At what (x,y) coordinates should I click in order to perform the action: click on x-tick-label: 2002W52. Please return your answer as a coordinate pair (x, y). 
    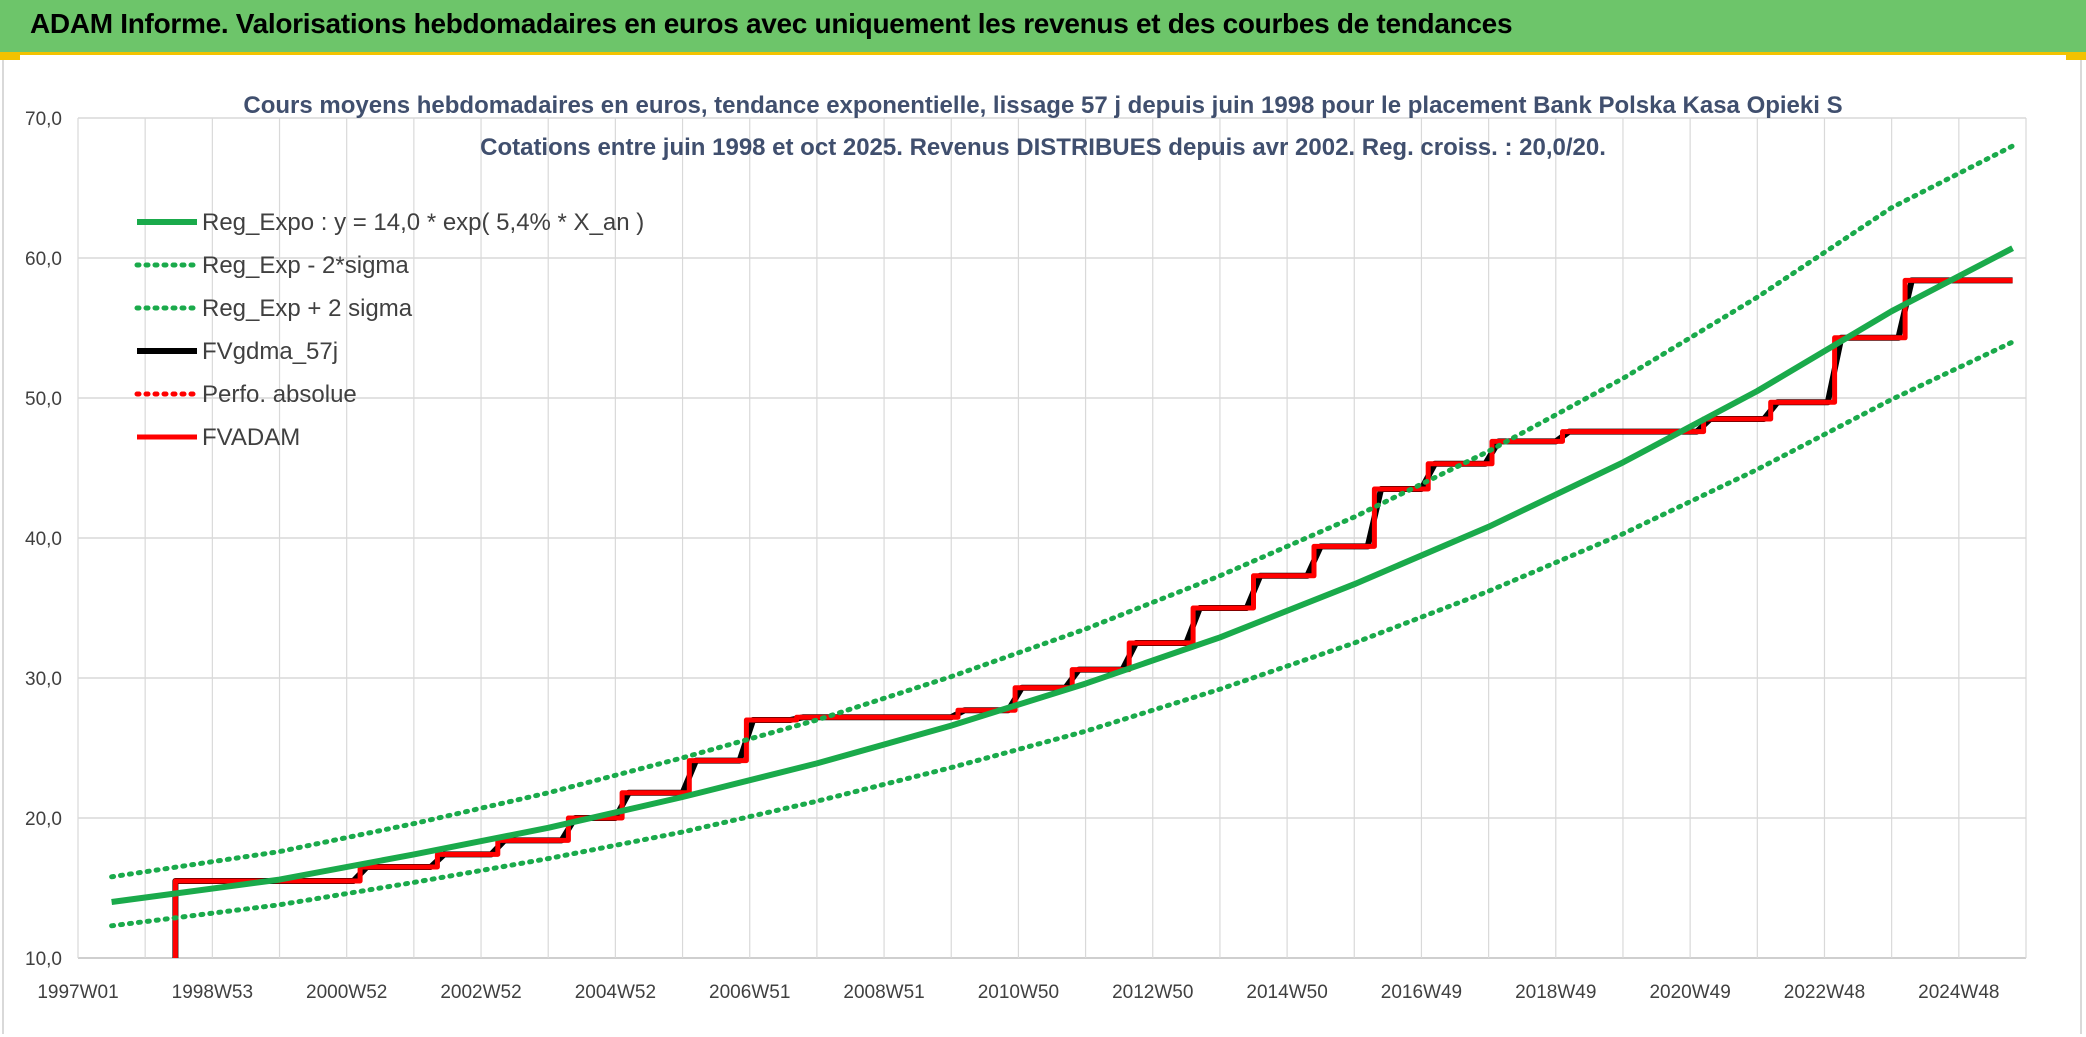
    Looking at the image, I should click on (480, 992).